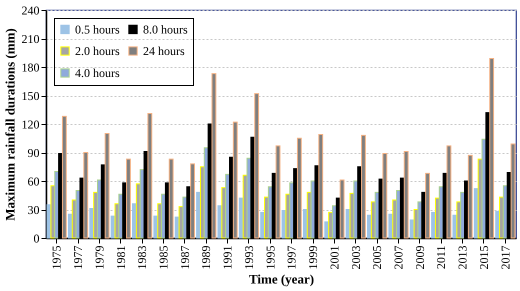  Describe the element at coordinates (97, 51) in the screenshot. I see `legend-label: 2.0 hours` at that location.